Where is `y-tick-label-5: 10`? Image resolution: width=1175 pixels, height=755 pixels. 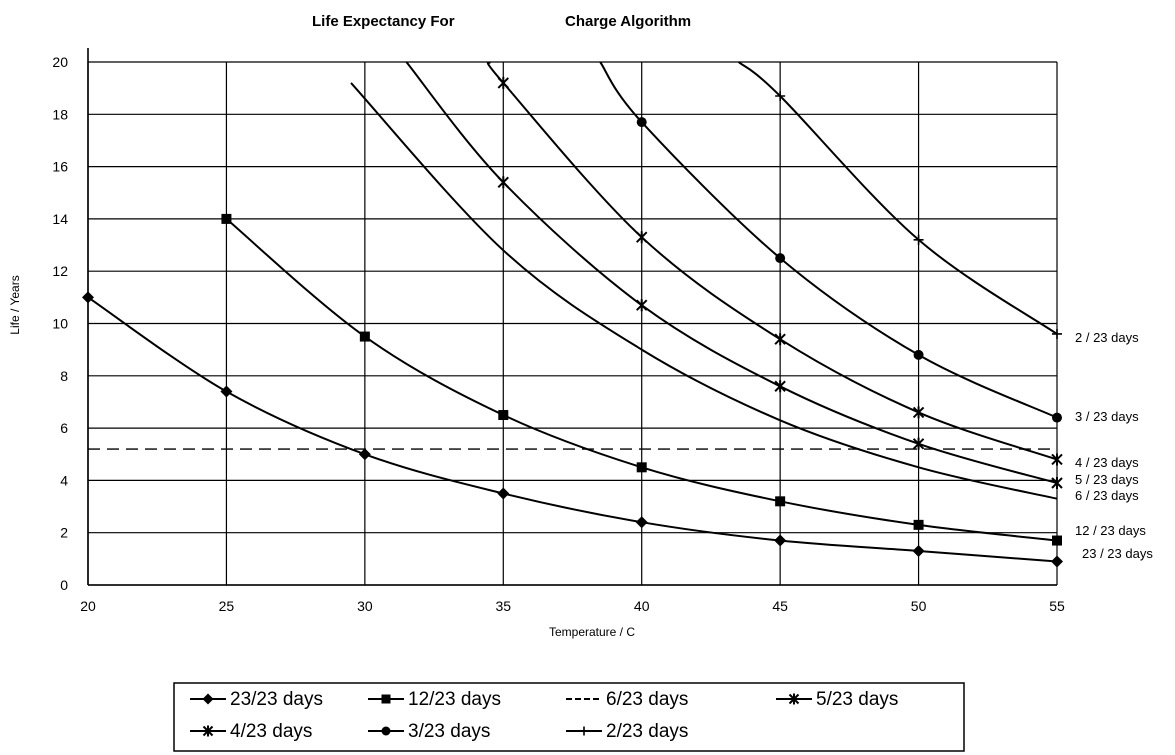 y-tick-label-5: 10 is located at coordinates (60, 324).